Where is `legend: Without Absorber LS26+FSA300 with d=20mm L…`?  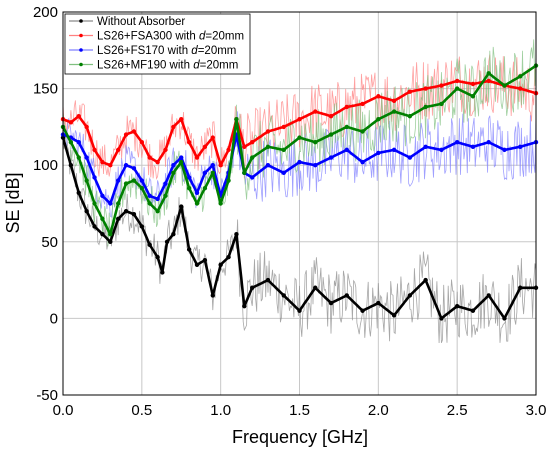
legend: Without Absorber LS26+FSA300 with d=20mm L… is located at coordinates (157, 44).